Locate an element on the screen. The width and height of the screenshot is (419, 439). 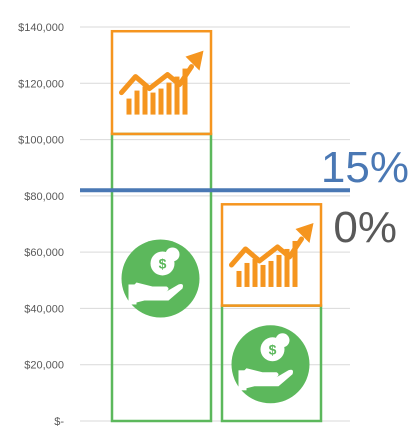
y-tick-label: $120,000 is located at coordinates (41, 84).